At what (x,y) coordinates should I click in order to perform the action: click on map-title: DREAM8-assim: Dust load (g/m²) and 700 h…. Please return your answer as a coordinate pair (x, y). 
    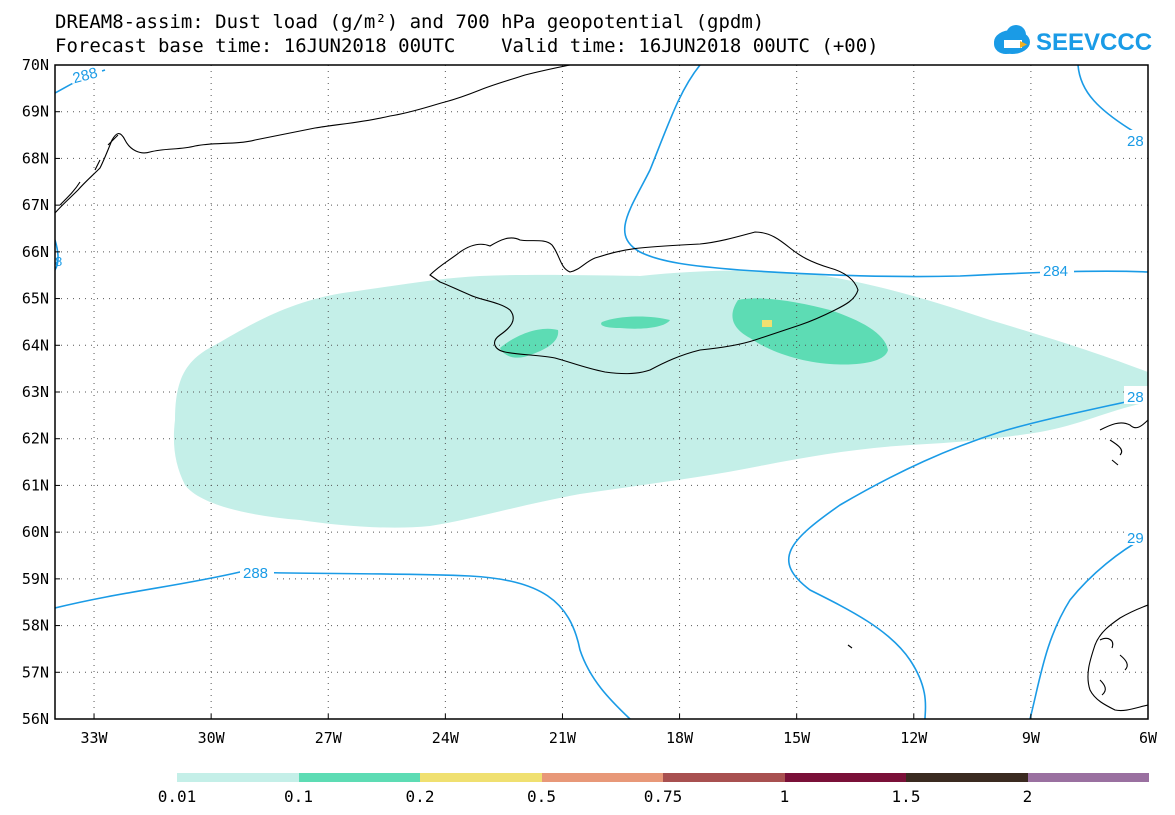
    Looking at the image, I should click on (410, 22).